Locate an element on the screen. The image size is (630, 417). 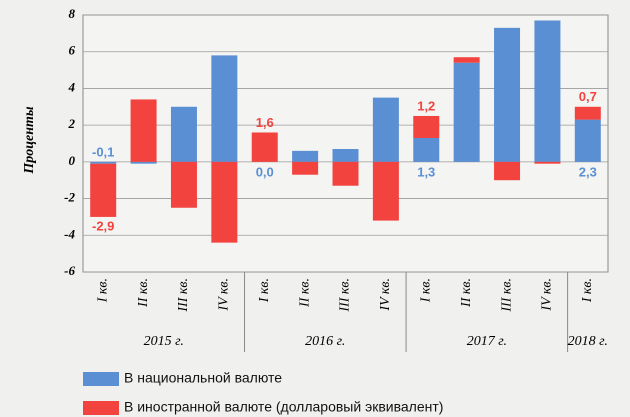
value-label: 1,3 is located at coordinates (426, 171).